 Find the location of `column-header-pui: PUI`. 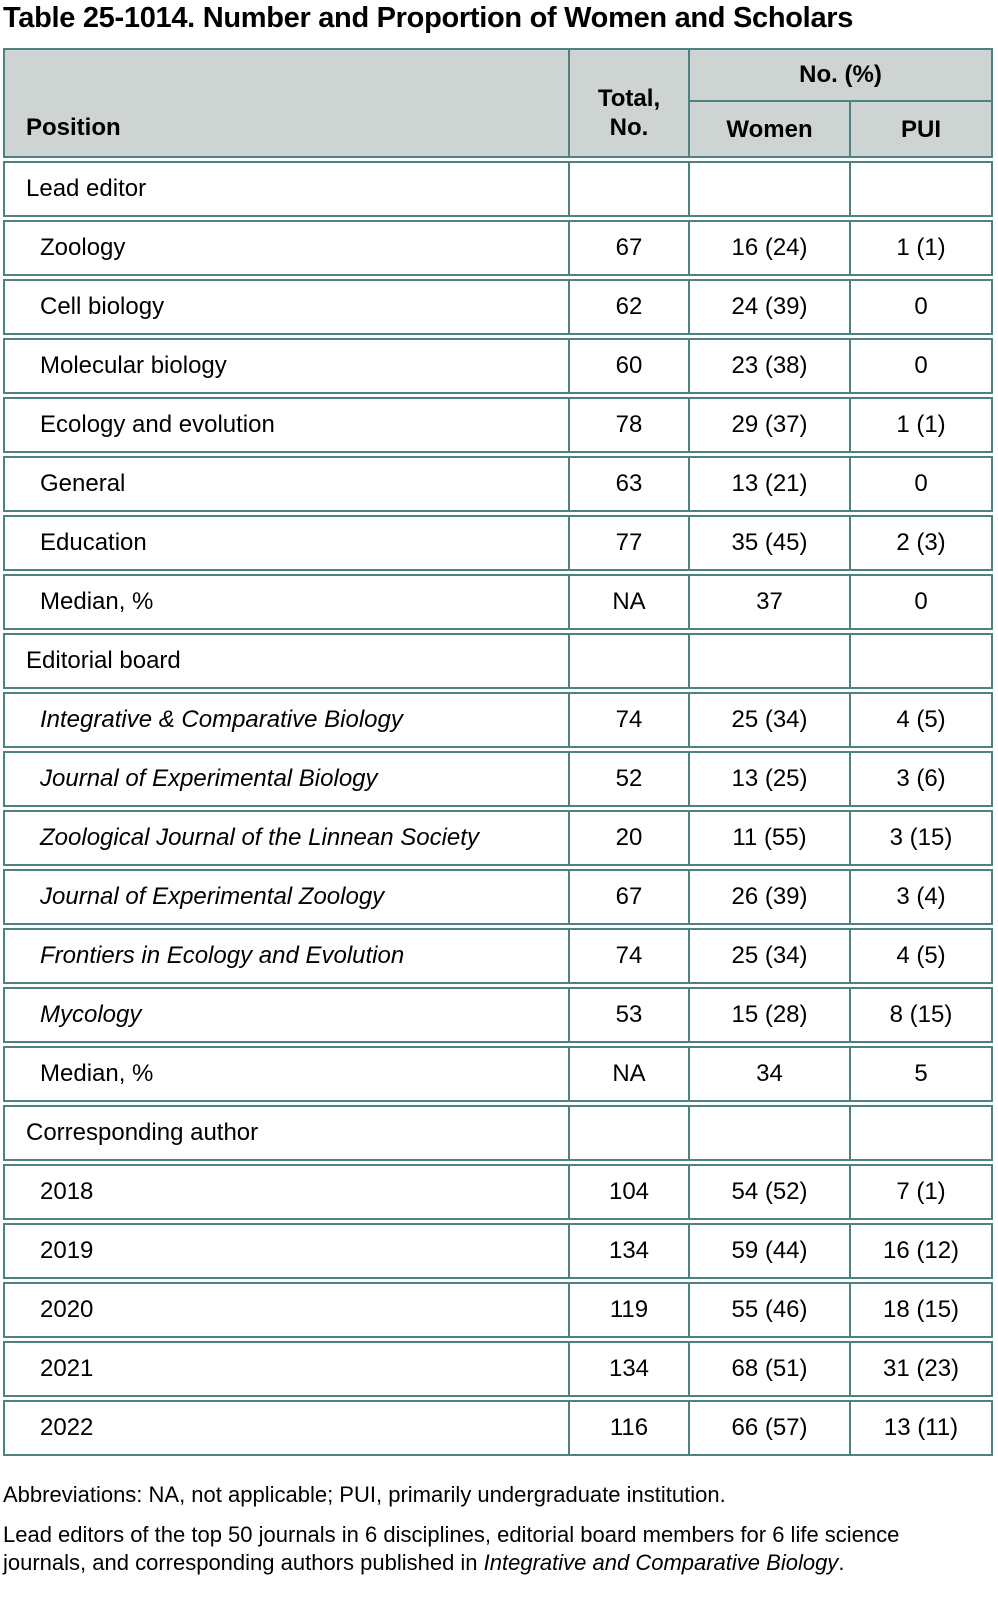

column-header-pui: PUI is located at coordinates (921, 129).